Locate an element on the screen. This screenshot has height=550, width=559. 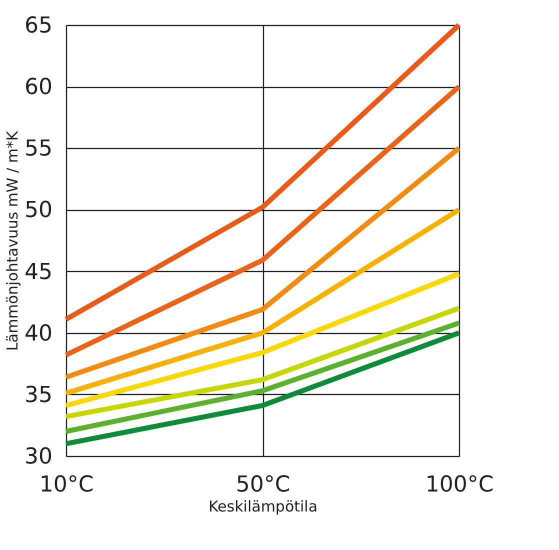
y-tick-label: 60 is located at coordinates (38, 87).